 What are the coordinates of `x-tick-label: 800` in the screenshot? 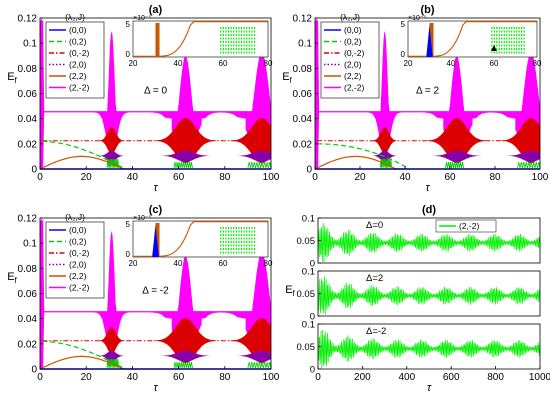 It's located at (495, 377).